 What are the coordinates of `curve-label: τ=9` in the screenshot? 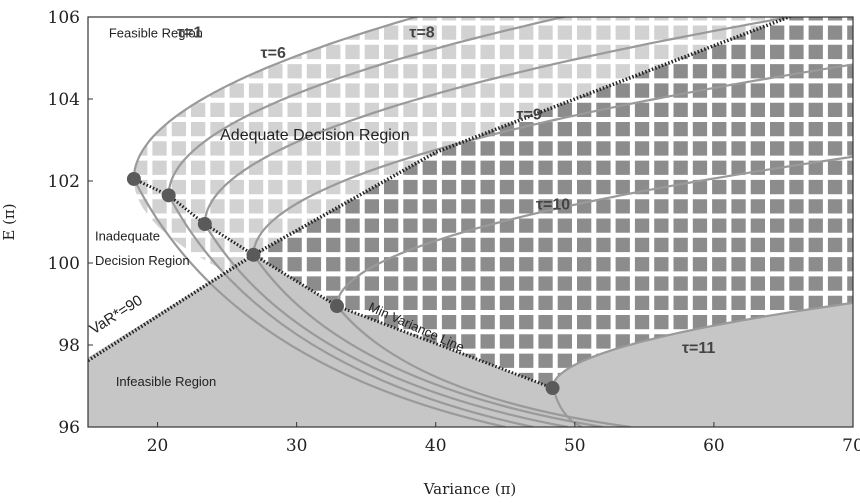 It's located at (528, 115).